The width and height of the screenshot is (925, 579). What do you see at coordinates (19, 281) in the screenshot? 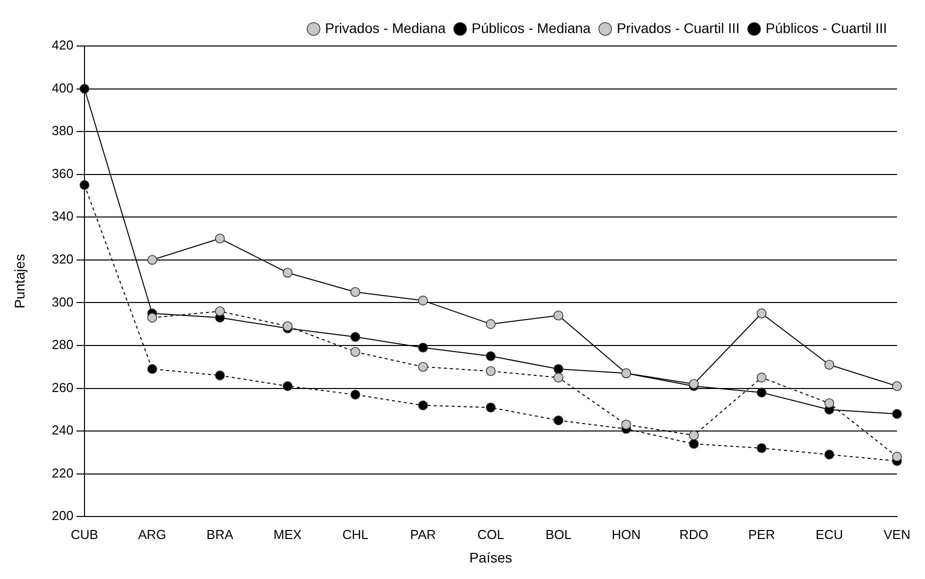
I see `y-axis-title: Puntajes` at bounding box center [19, 281].